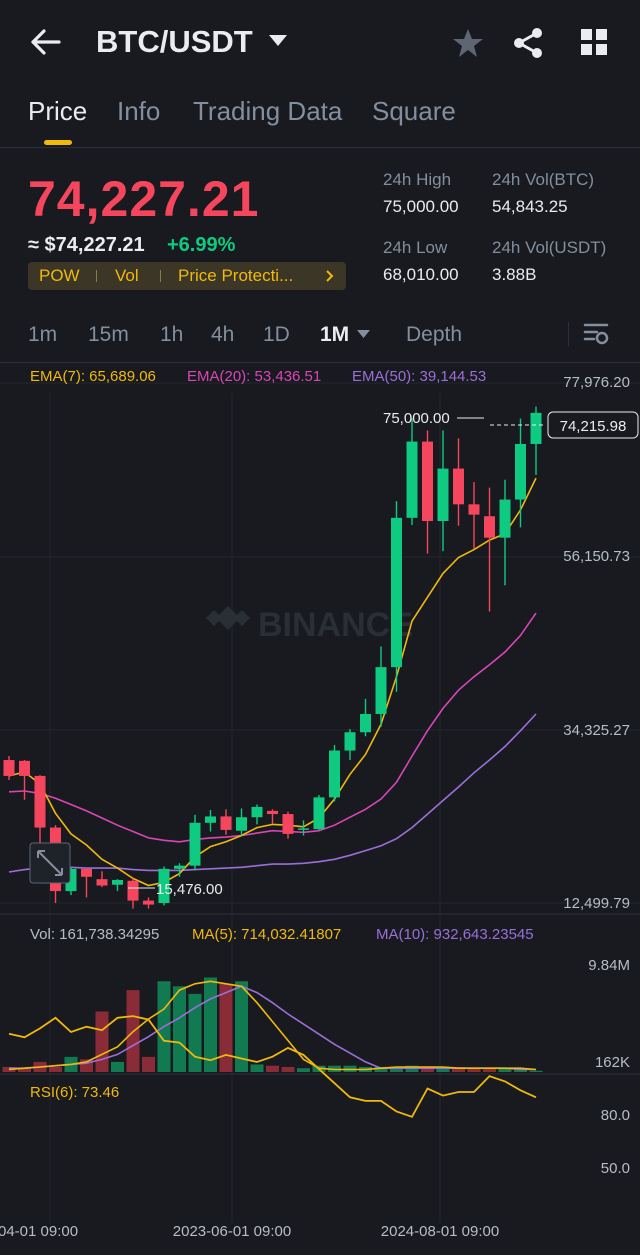 Image resolution: width=640 pixels, height=1255 pixels. Describe the element at coordinates (528, 43) in the screenshot. I see `share-icon` at that location.